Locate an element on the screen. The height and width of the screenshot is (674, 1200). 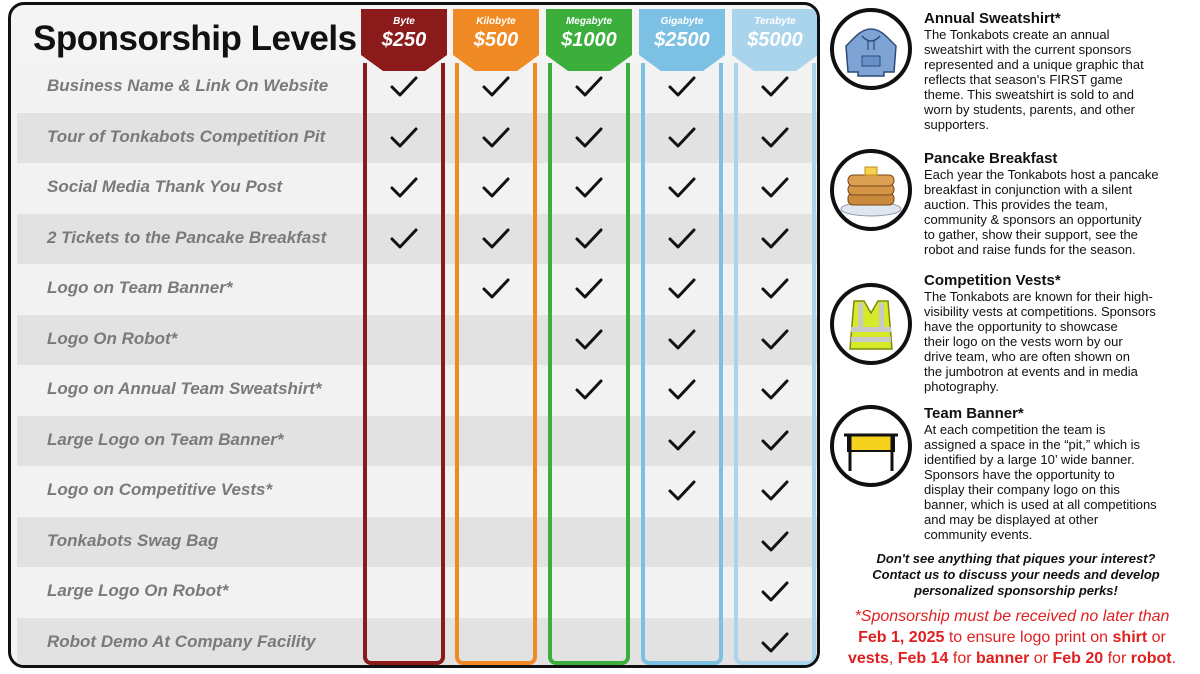
tier-name: Byte is located at coordinates (404, 21).